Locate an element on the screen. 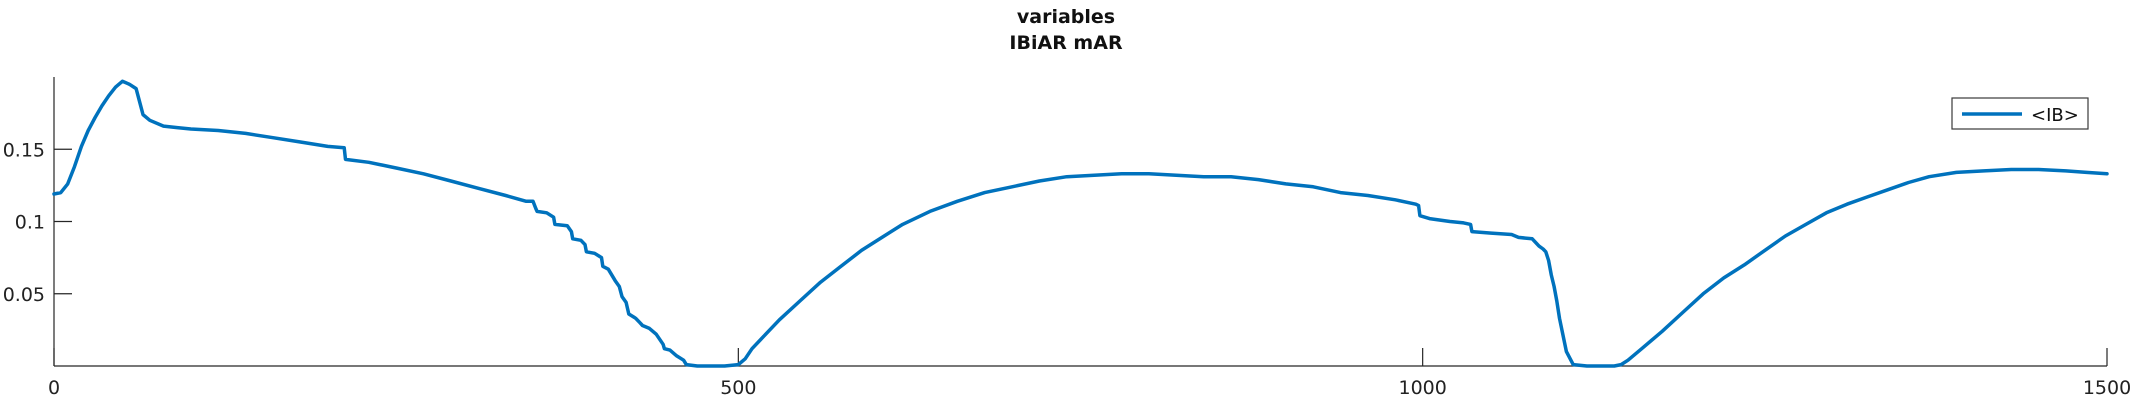 Image resolution: width=2133 pixels, height=400 pixels. x-tick-label: 0 is located at coordinates (54, 388).